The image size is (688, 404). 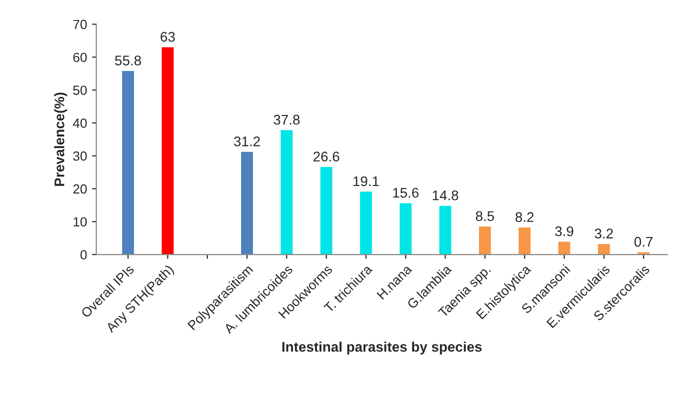 What do you see at coordinates (406, 193) in the screenshot?
I see `data-label: 15.6` at bounding box center [406, 193].